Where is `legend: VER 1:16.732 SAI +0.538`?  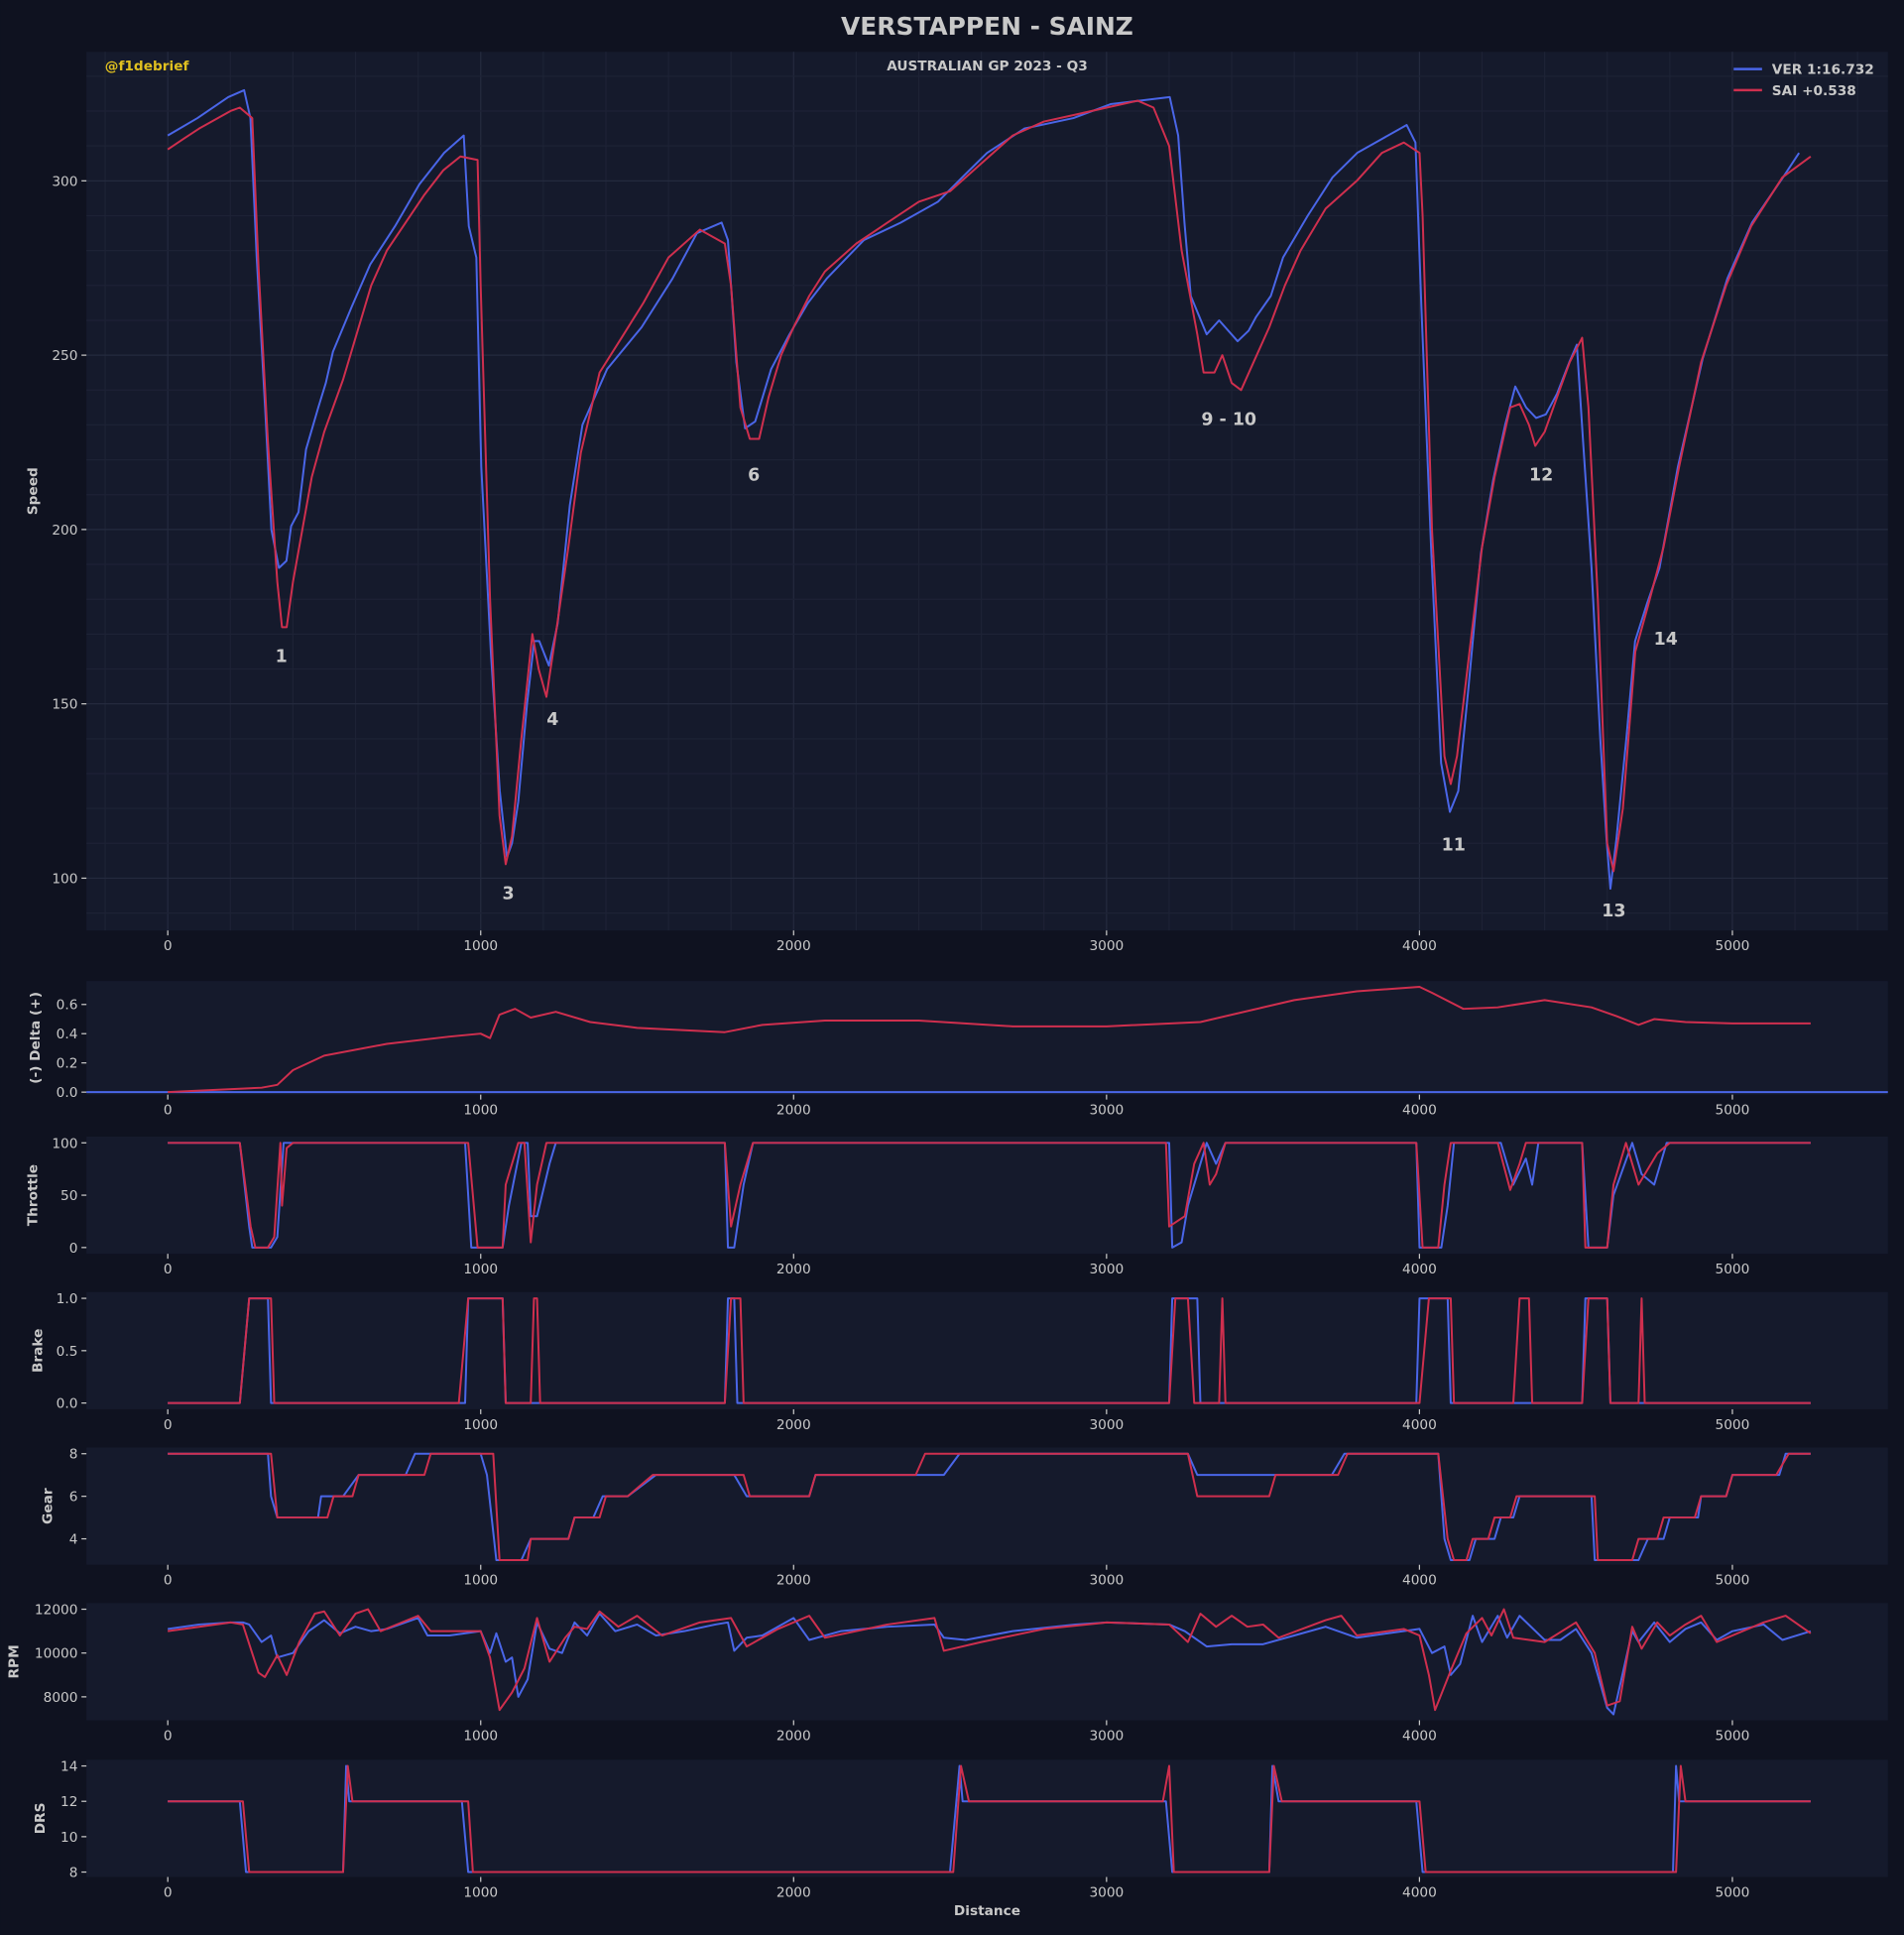
legend: VER 1:16.732 SAI +0.538 is located at coordinates (1803, 80).